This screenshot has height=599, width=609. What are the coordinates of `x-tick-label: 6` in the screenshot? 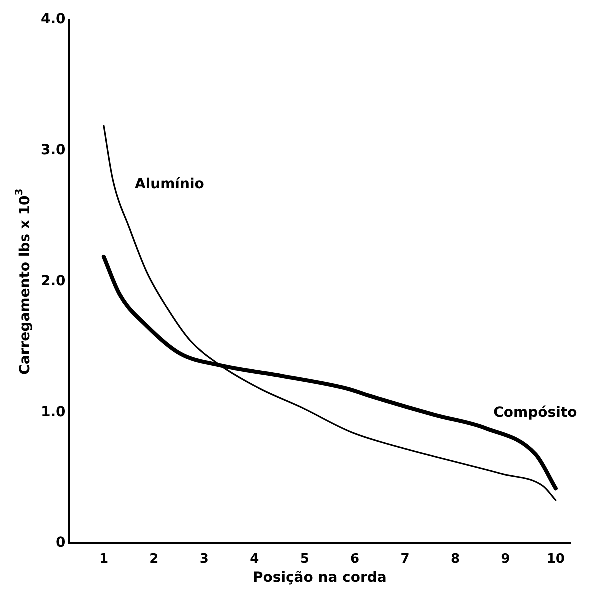 It's located at (355, 559).